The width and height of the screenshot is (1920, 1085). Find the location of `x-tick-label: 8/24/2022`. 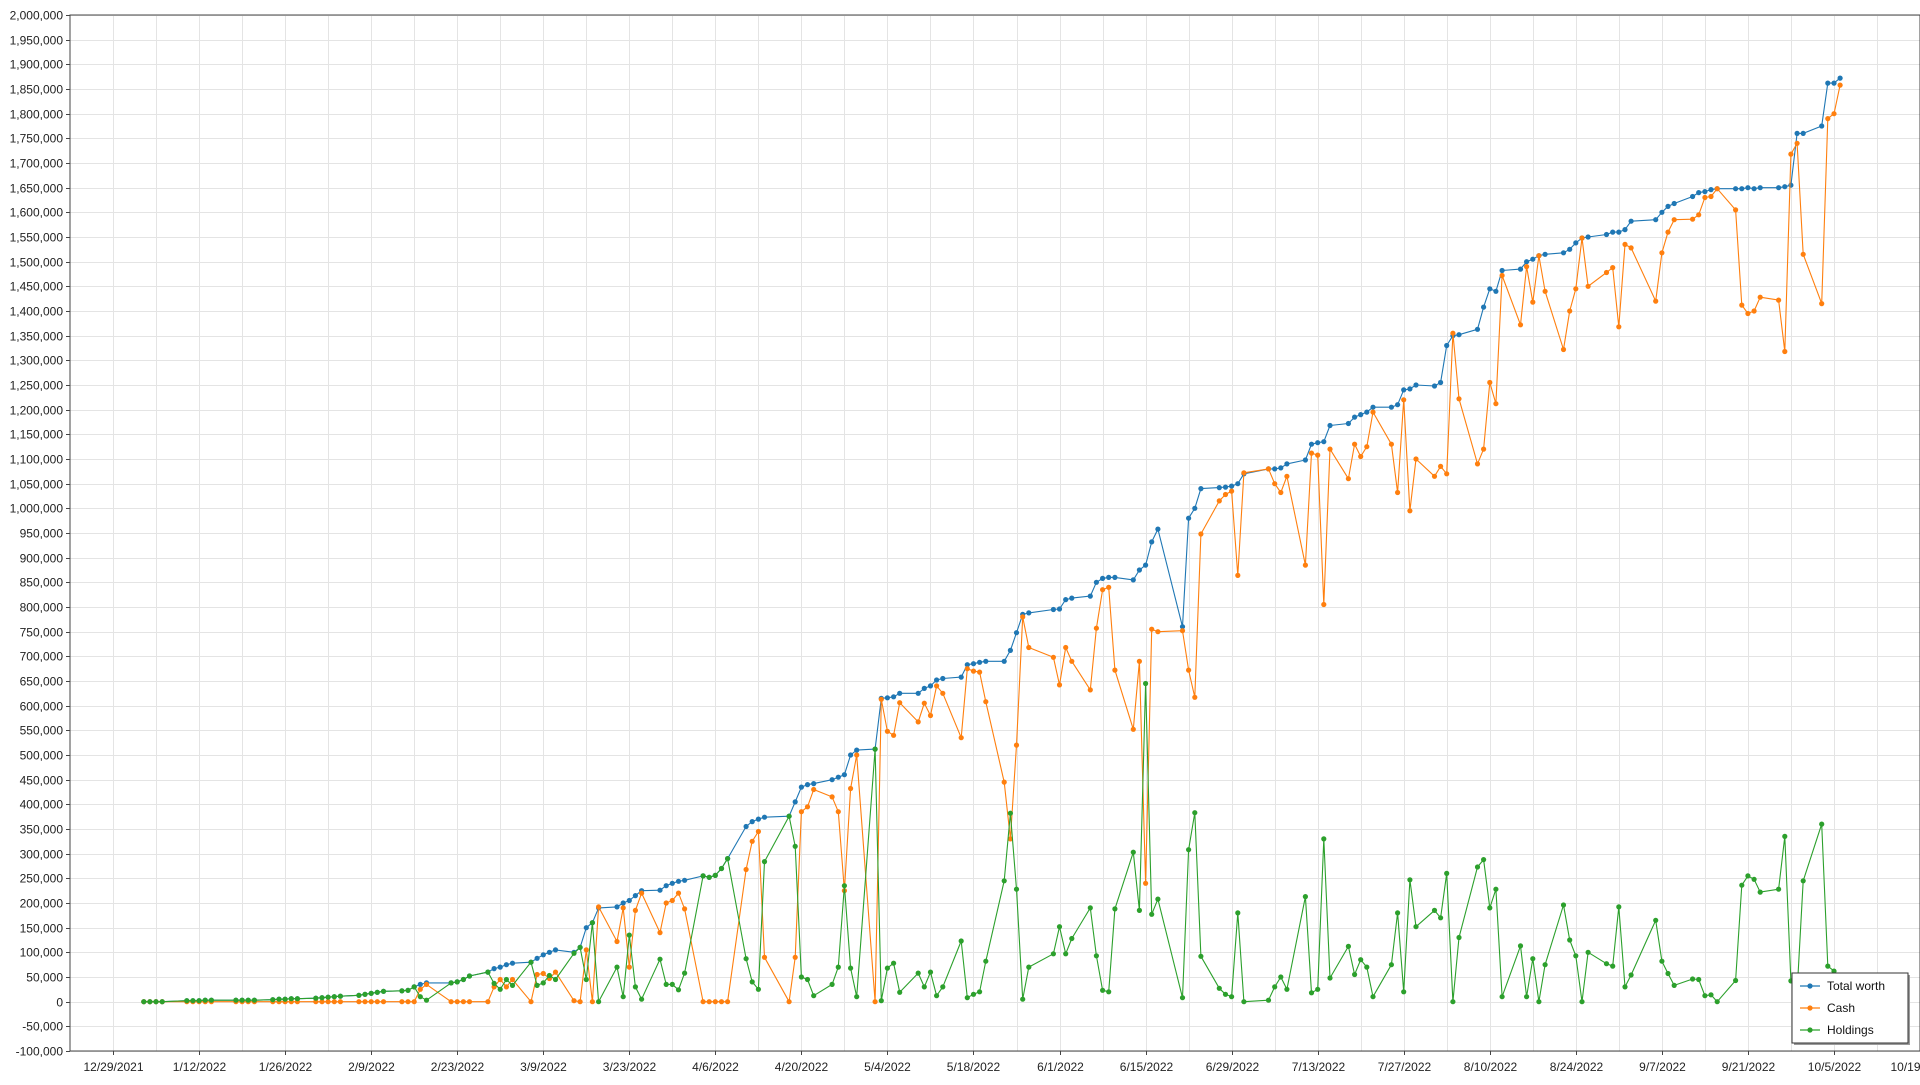

x-tick-label: 8/24/2022 is located at coordinates (1577, 1067).